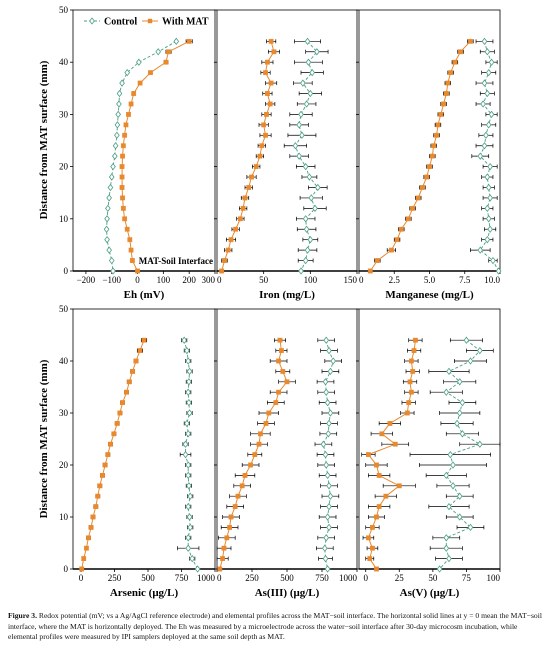 Image resolution: width=554 pixels, height=652 pixels. What do you see at coordinates (430, 593) in the screenshot?
I see `x-axis-label: As(V) (μg/L)` at bounding box center [430, 593].